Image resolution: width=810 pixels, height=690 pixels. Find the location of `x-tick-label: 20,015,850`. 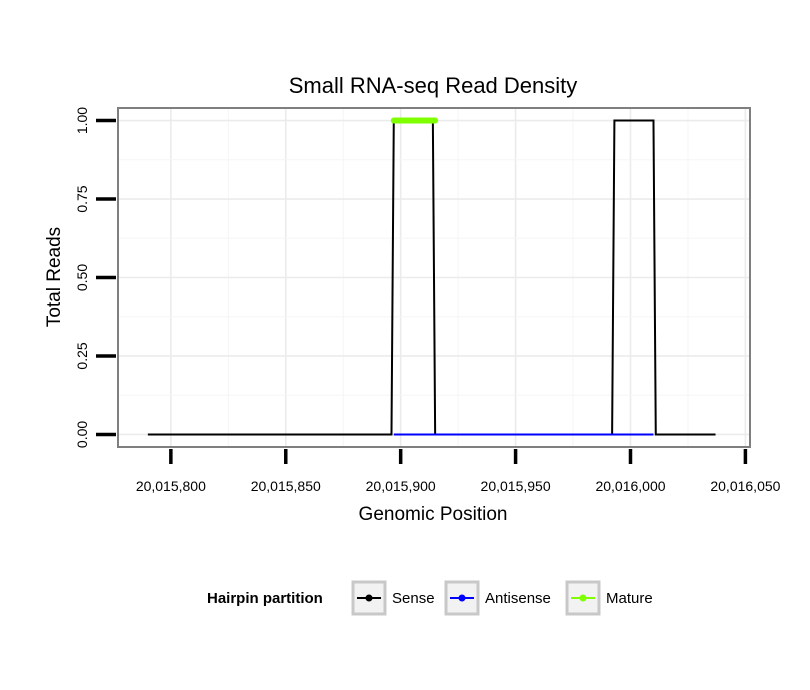

x-tick-label: 20,015,850 is located at coordinates (286, 486).